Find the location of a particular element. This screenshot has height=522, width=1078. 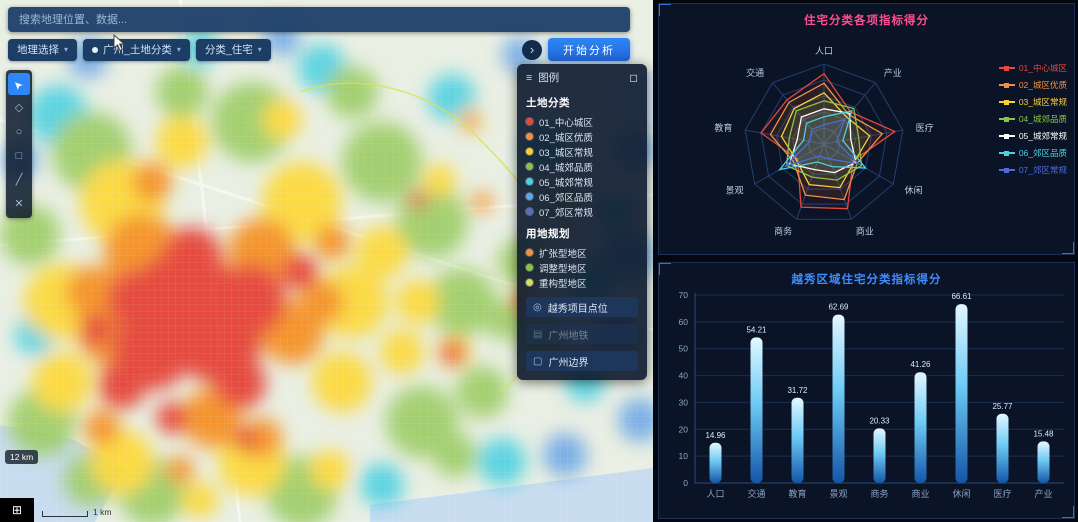

radar-legend-item: 04_城郊品质 is located at coordinates (1032, 119).